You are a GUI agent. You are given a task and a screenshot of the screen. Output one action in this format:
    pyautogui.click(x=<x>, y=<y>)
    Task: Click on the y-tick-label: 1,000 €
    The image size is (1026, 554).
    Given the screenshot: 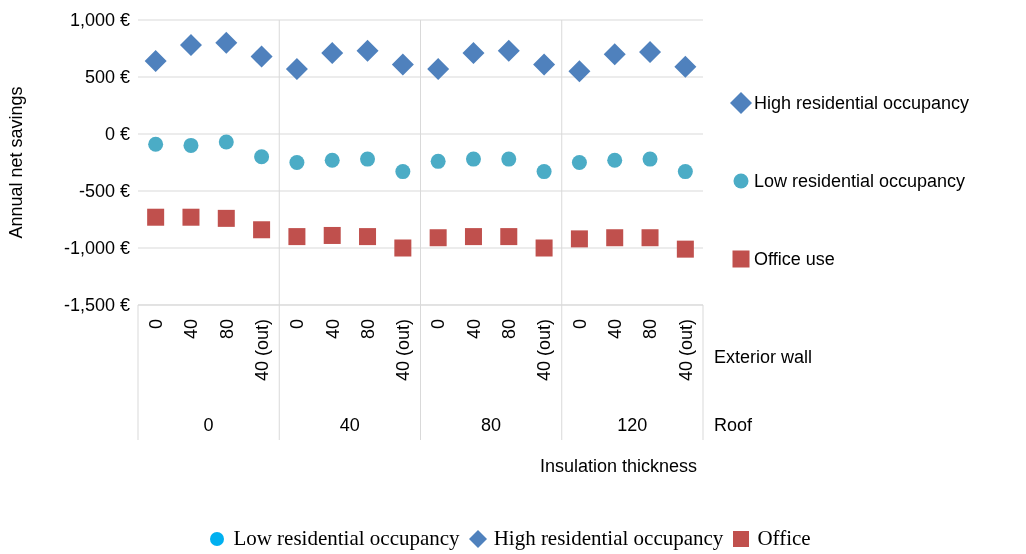 What is the action you would take?
    pyautogui.click(x=99, y=20)
    